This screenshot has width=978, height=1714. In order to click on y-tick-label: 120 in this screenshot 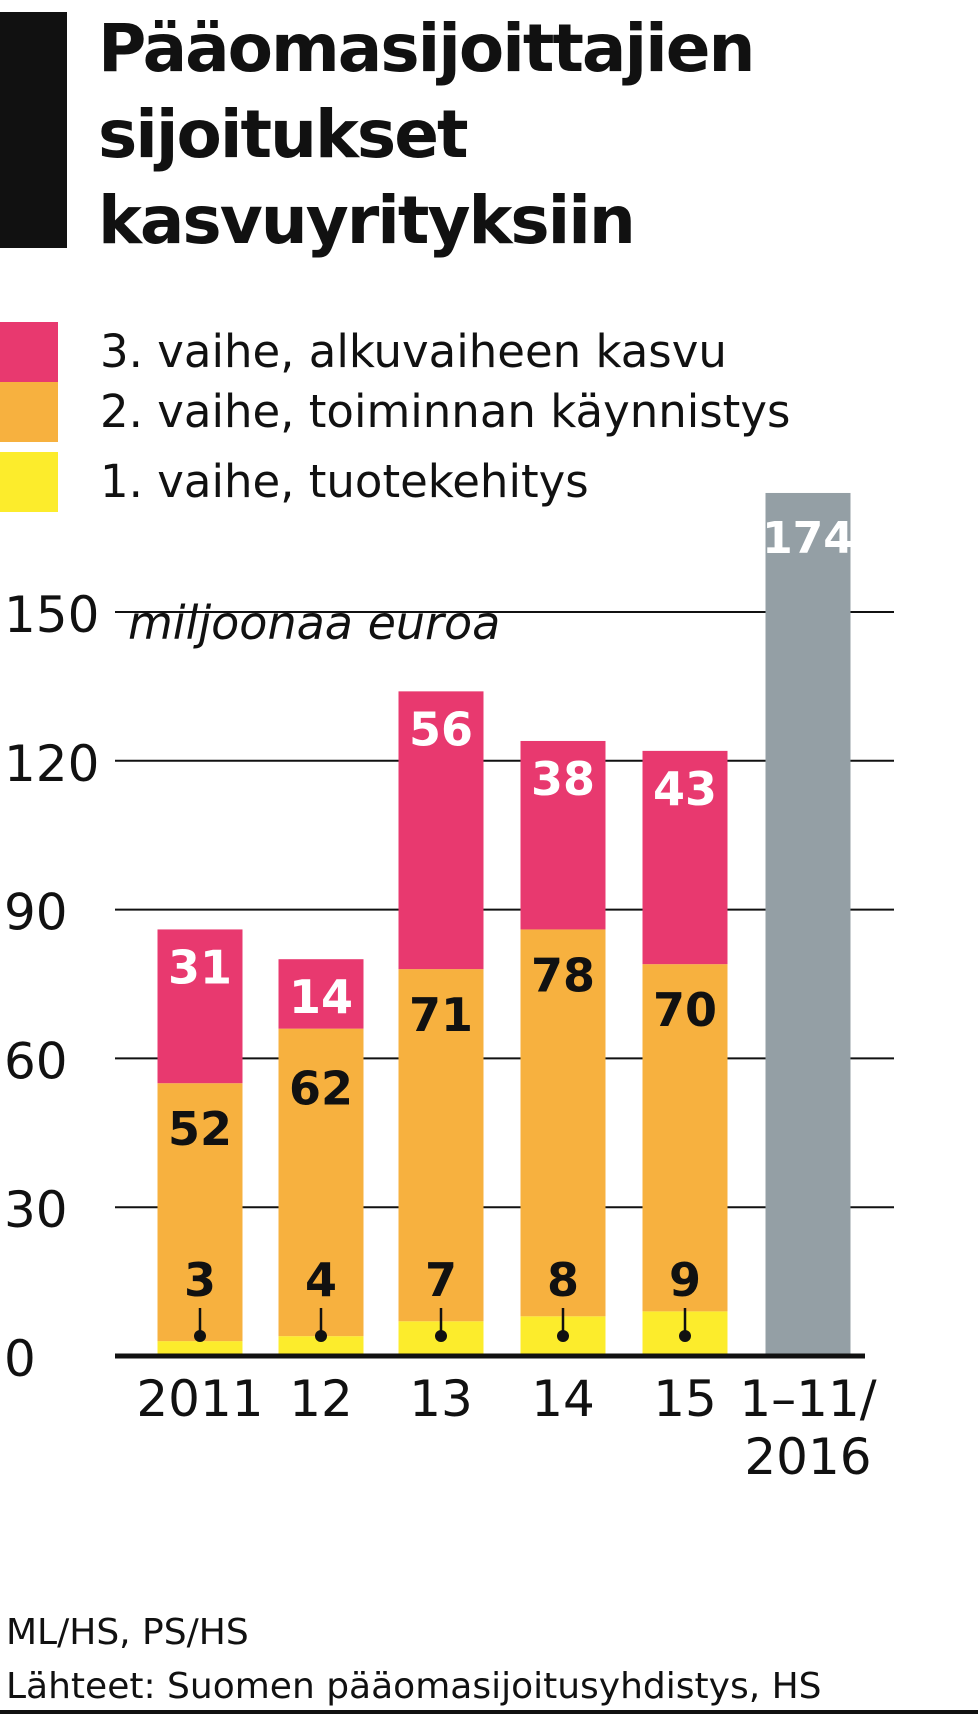, I will do `click(51, 764)`.